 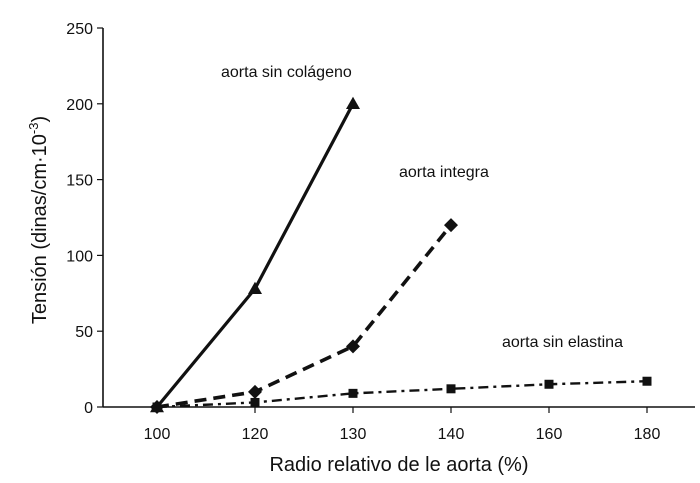 What do you see at coordinates (647, 434) in the screenshot?
I see `x-tick-label: 180` at bounding box center [647, 434].